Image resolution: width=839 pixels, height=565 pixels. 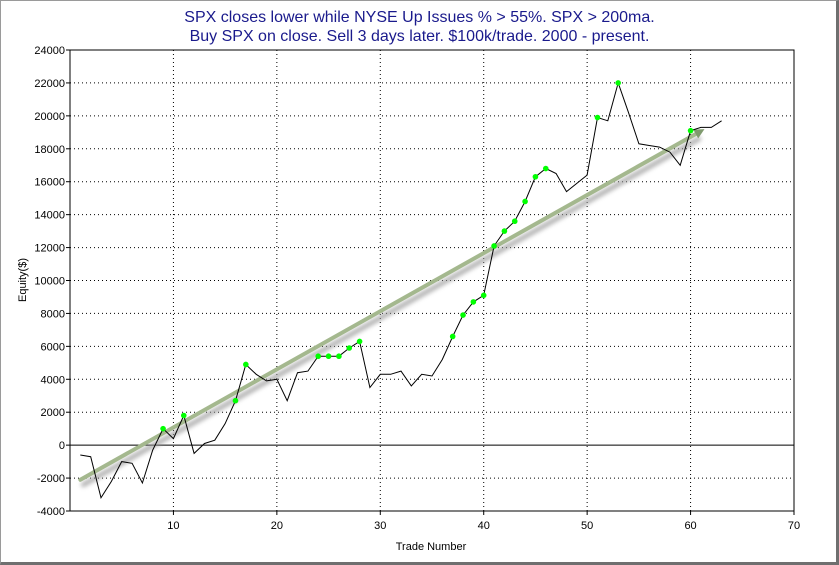 I want to click on x-tick-label: 60, so click(x=690, y=526).